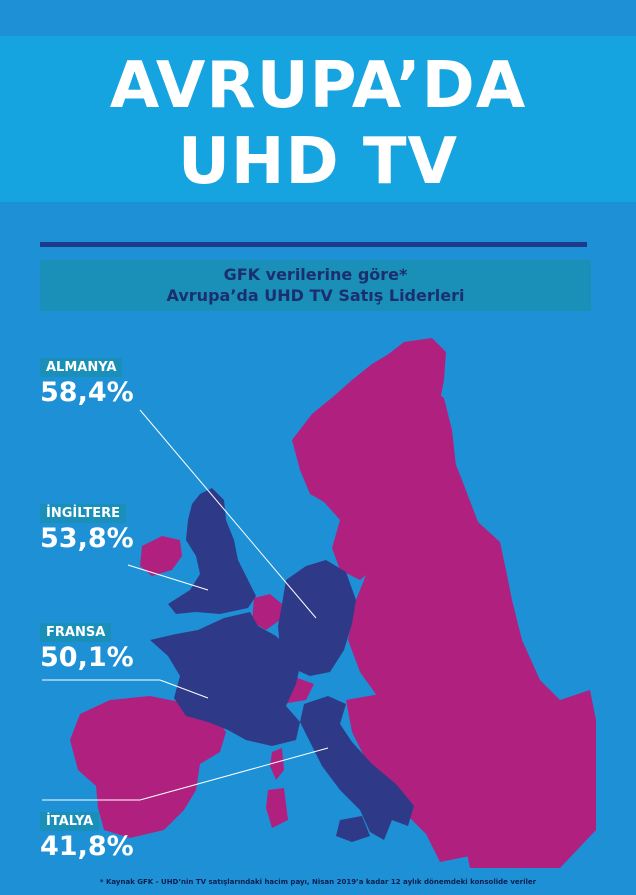 Image resolution: width=636 pixels, height=895 pixels. Describe the element at coordinates (277, 788) in the screenshot. I see `sardinia-corsica` at that location.